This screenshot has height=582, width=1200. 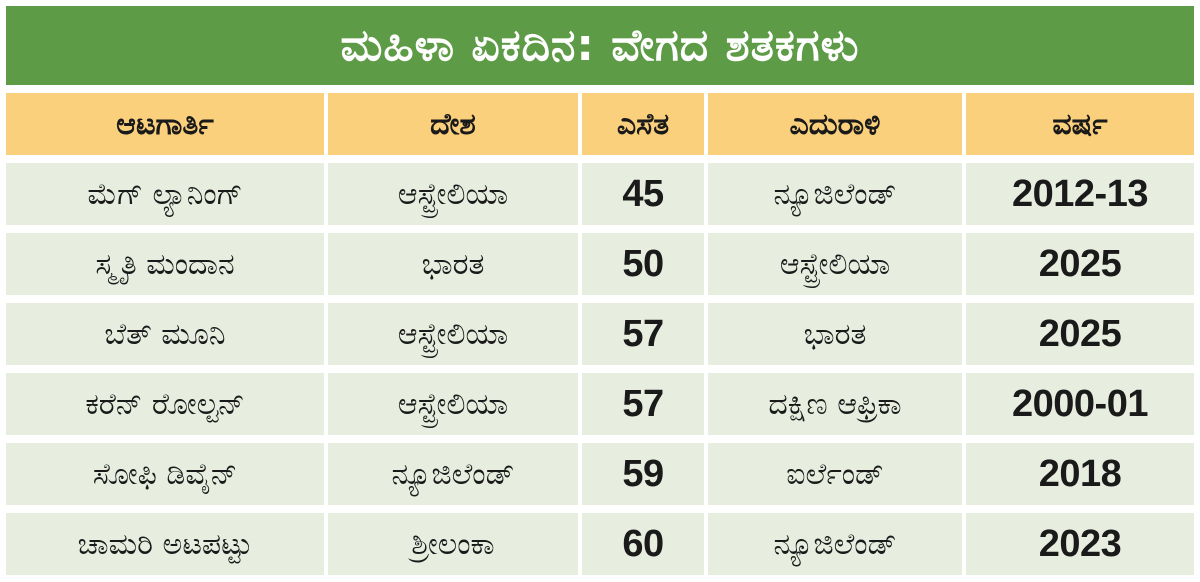 I want to click on title-bar: ಮಹಿಳಾ ಏಕದಿನ: ವೇಗದ ಶತಕಗಳು, so click(x=600, y=45).